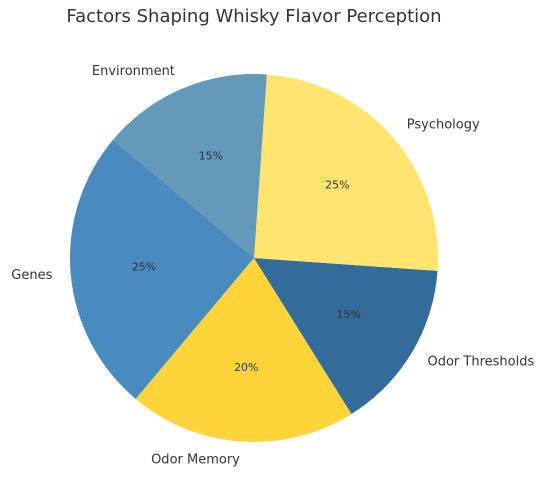  What do you see at coordinates (246, 367) in the screenshot?
I see `value-label: 20%` at bounding box center [246, 367].